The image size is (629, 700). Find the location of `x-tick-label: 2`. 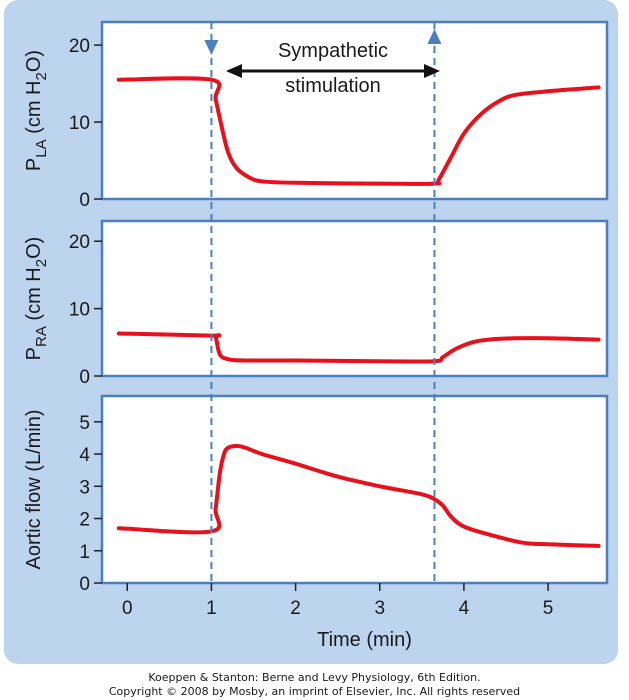

x-tick-label: 2 is located at coordinates (295, 608).